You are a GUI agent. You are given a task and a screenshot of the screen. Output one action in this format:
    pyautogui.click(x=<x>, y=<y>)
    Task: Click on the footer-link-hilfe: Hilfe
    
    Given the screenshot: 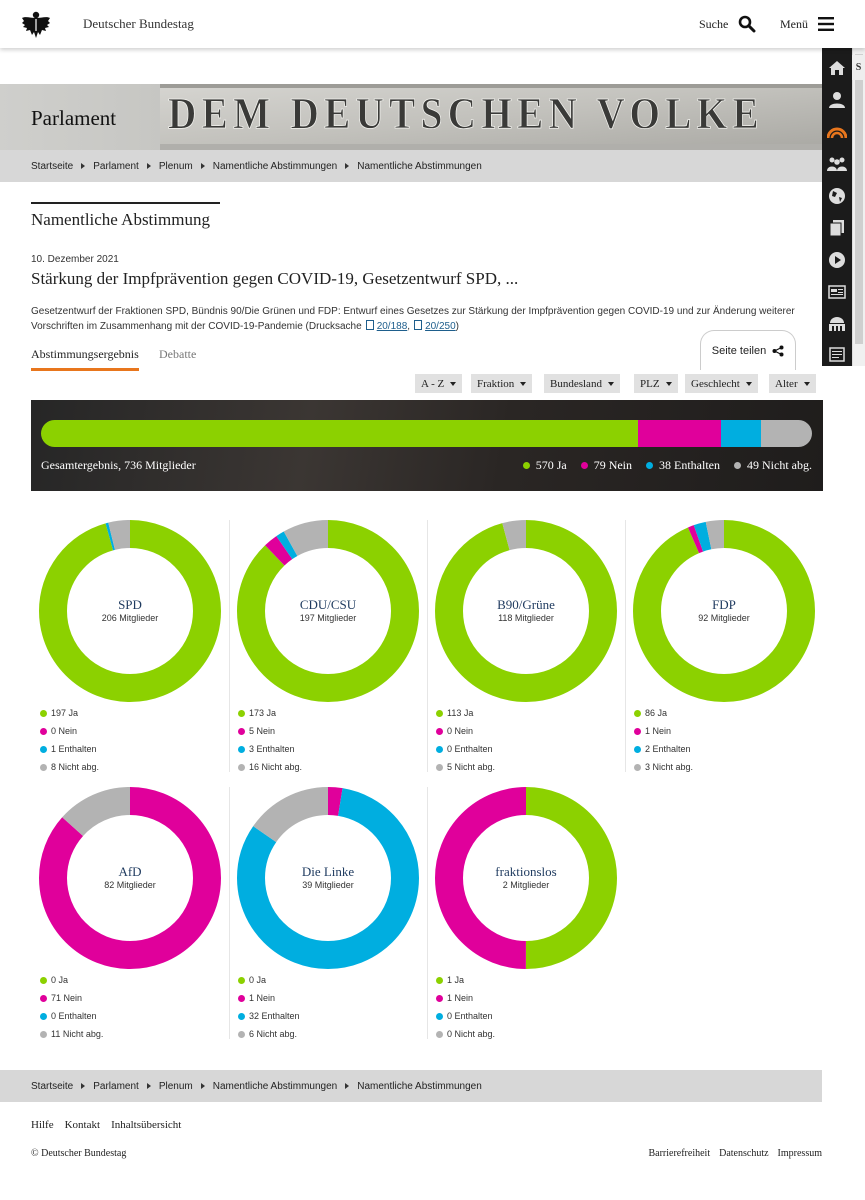 What is the action you would take?
    pyautogui.click(x=42, y=1125)
    